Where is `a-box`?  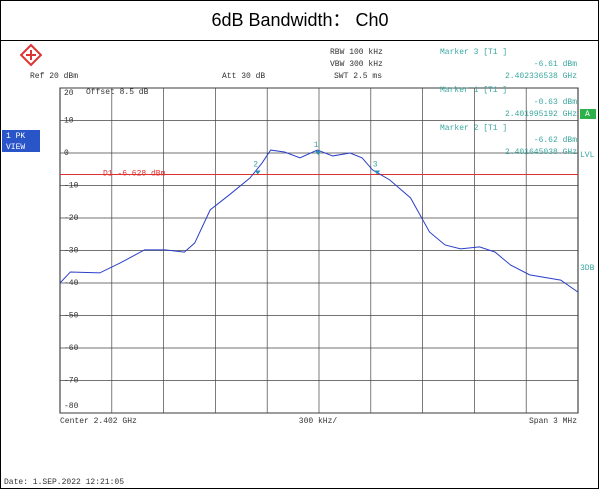 a-box is located at coordinates (588, 114).